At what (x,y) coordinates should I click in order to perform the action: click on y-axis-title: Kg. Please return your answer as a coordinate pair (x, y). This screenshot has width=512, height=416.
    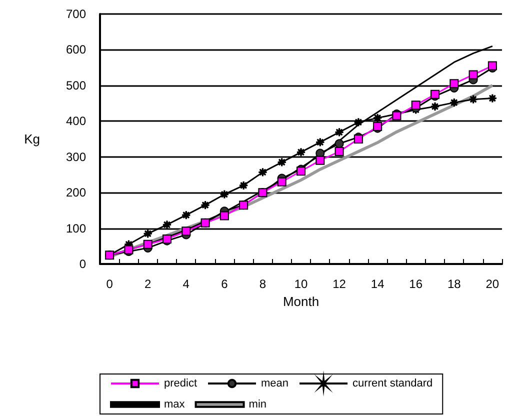
    Looking at the image, I should click on (32, 139).